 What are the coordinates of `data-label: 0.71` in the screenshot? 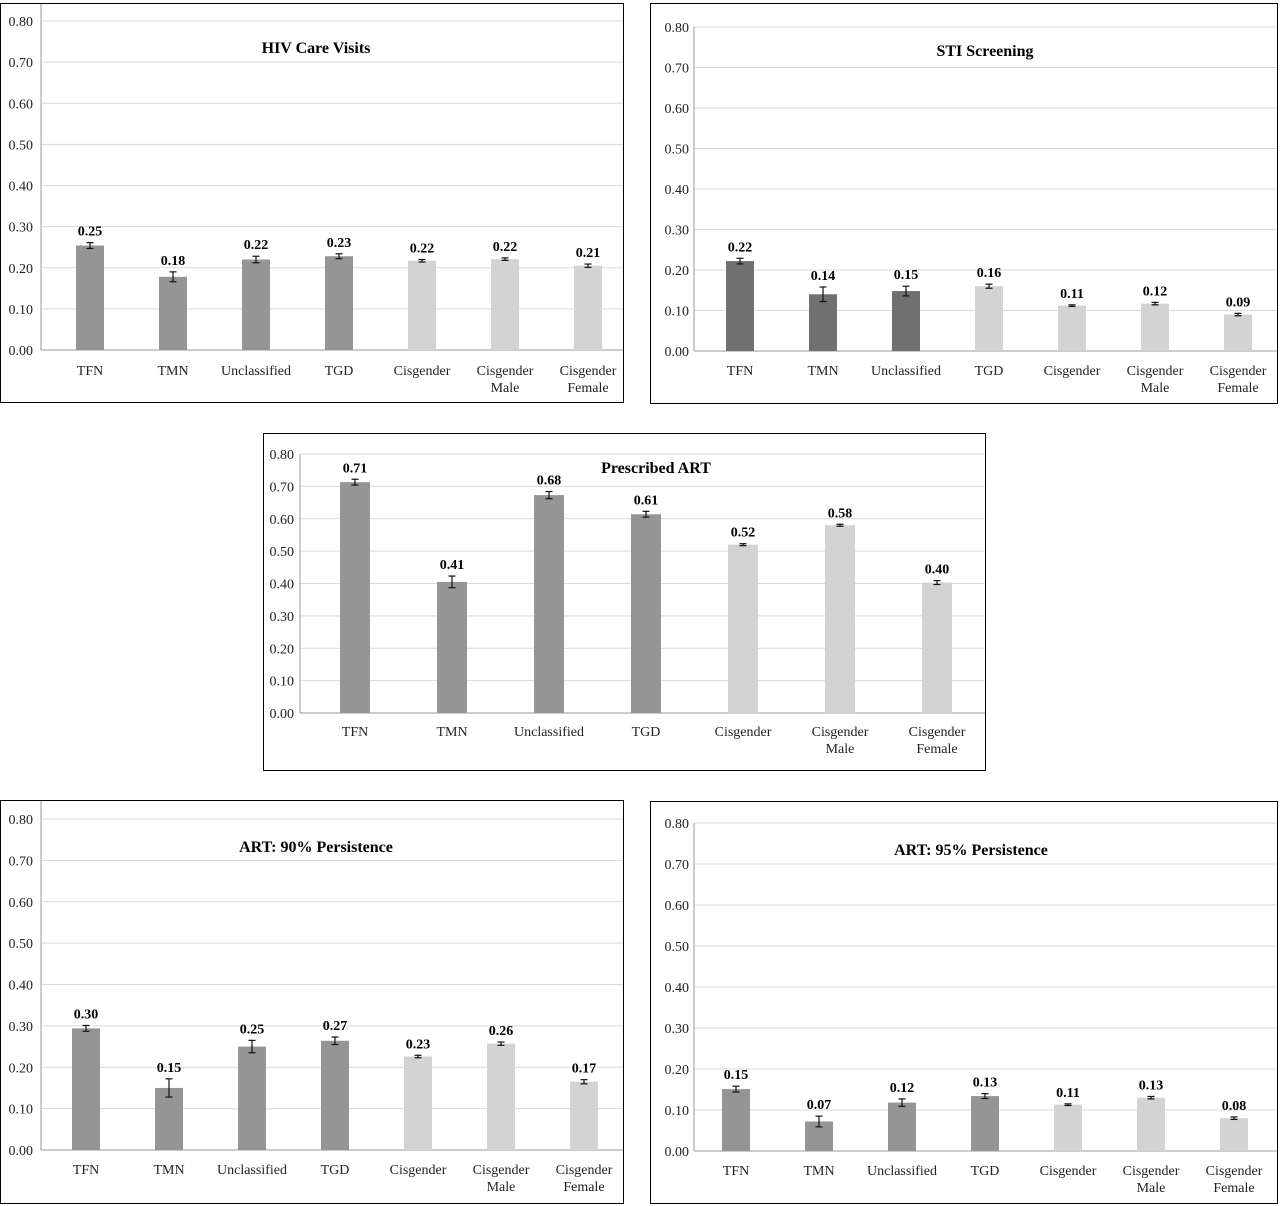 It's located at (355, 468).